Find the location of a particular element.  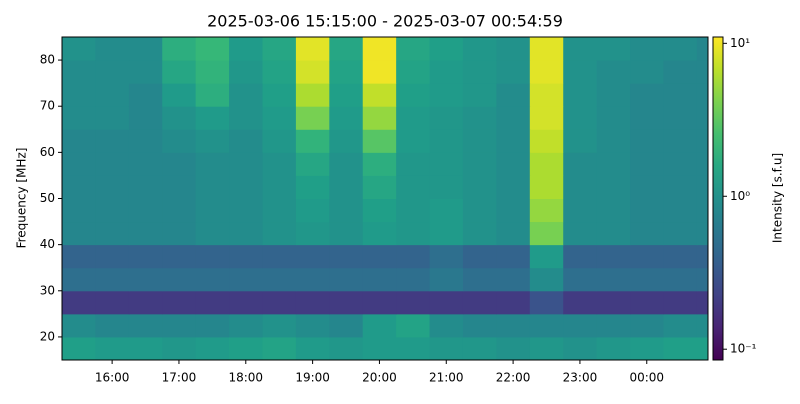

x-tick-label: 22:00 is located at coordinates (513, 378).